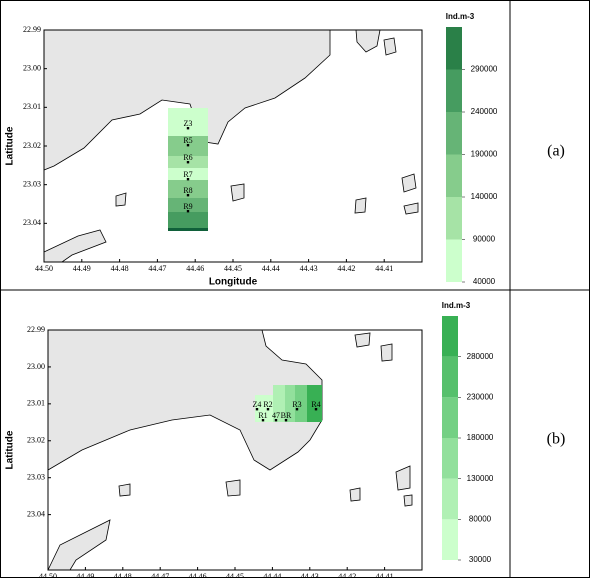 The height and width of the screenshot is (578, 590). I want to click on colorbar-tick-label: 190000, so click(484, 154).